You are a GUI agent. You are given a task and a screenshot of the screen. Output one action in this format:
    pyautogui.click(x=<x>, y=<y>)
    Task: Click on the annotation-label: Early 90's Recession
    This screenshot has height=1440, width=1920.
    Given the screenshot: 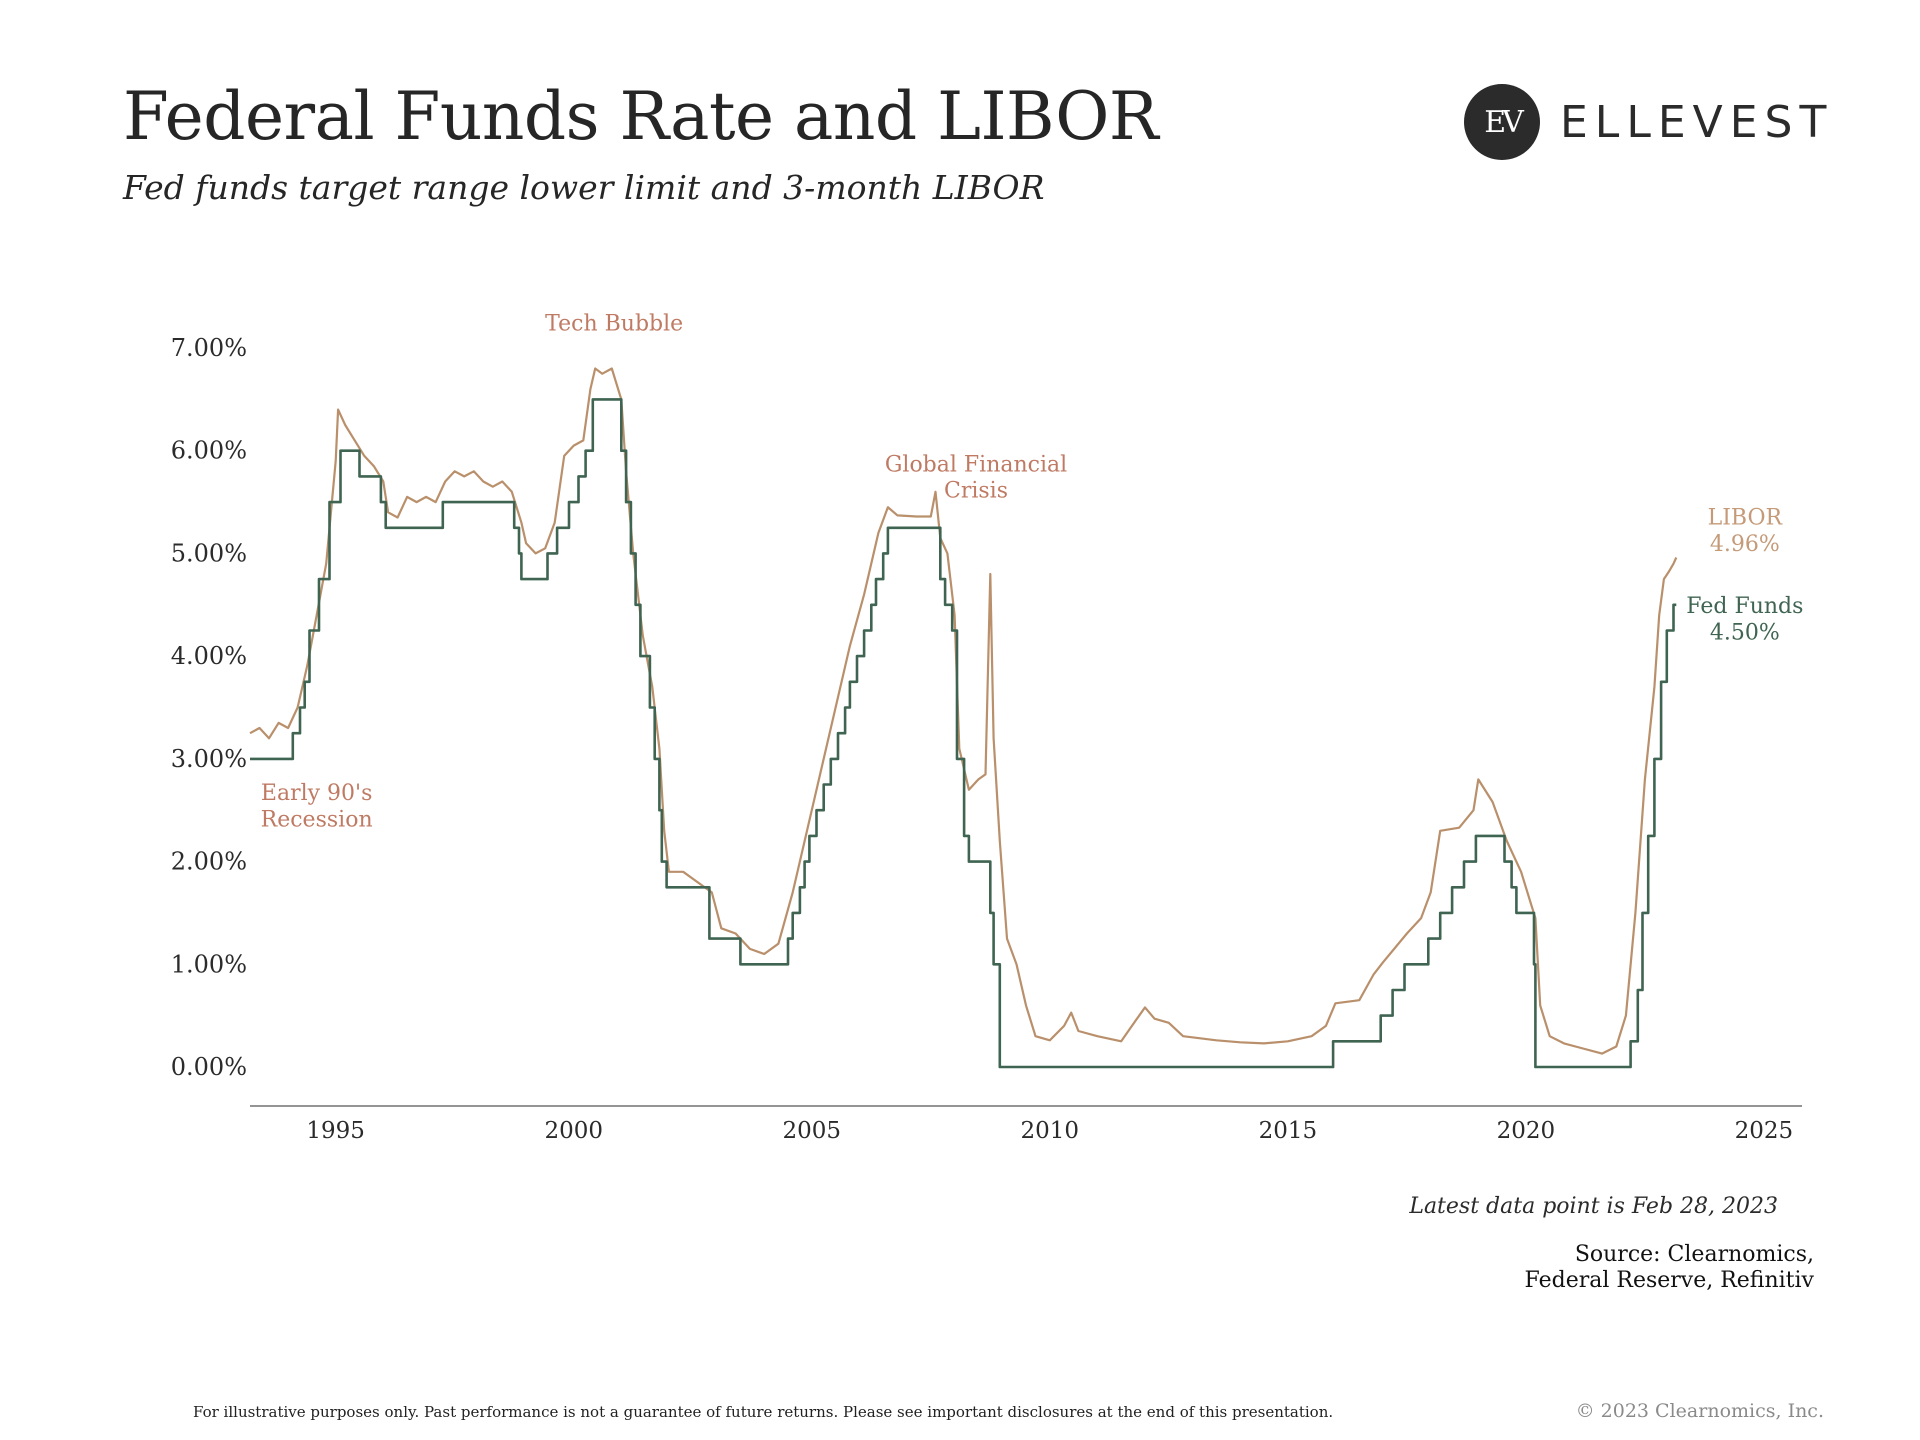 What is the action you would take?
    pyautogui.click(x=317, y=806)
    